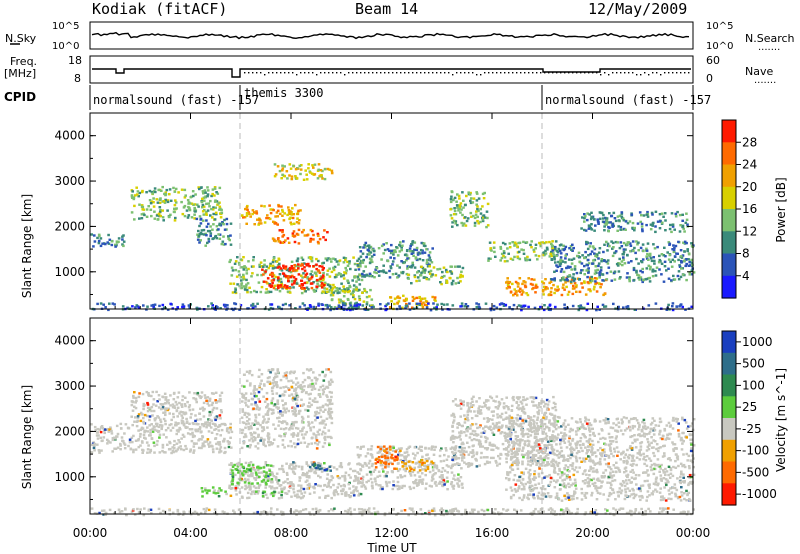  Describe the element at coordinates (746, 276) in the screenshot. I see `colorbar-tick-label: 4` at that location.